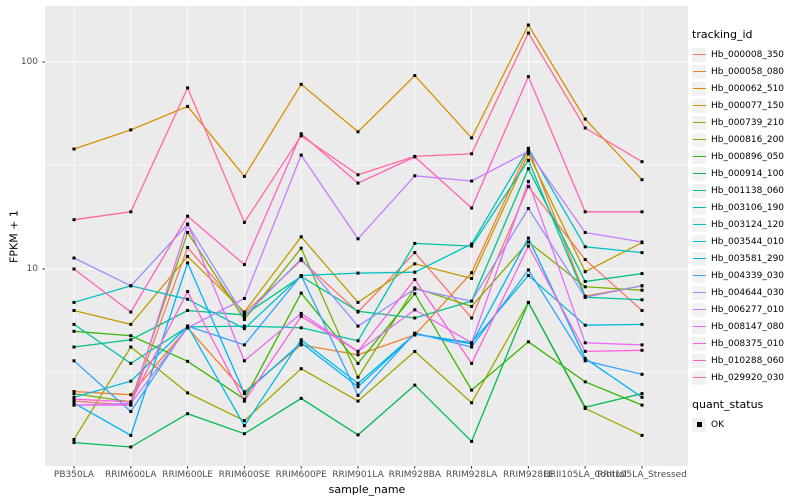 This screenshot has height=500, width=800. I want to click on legend-item-label: Hb_003581_290, so click(748, 258).